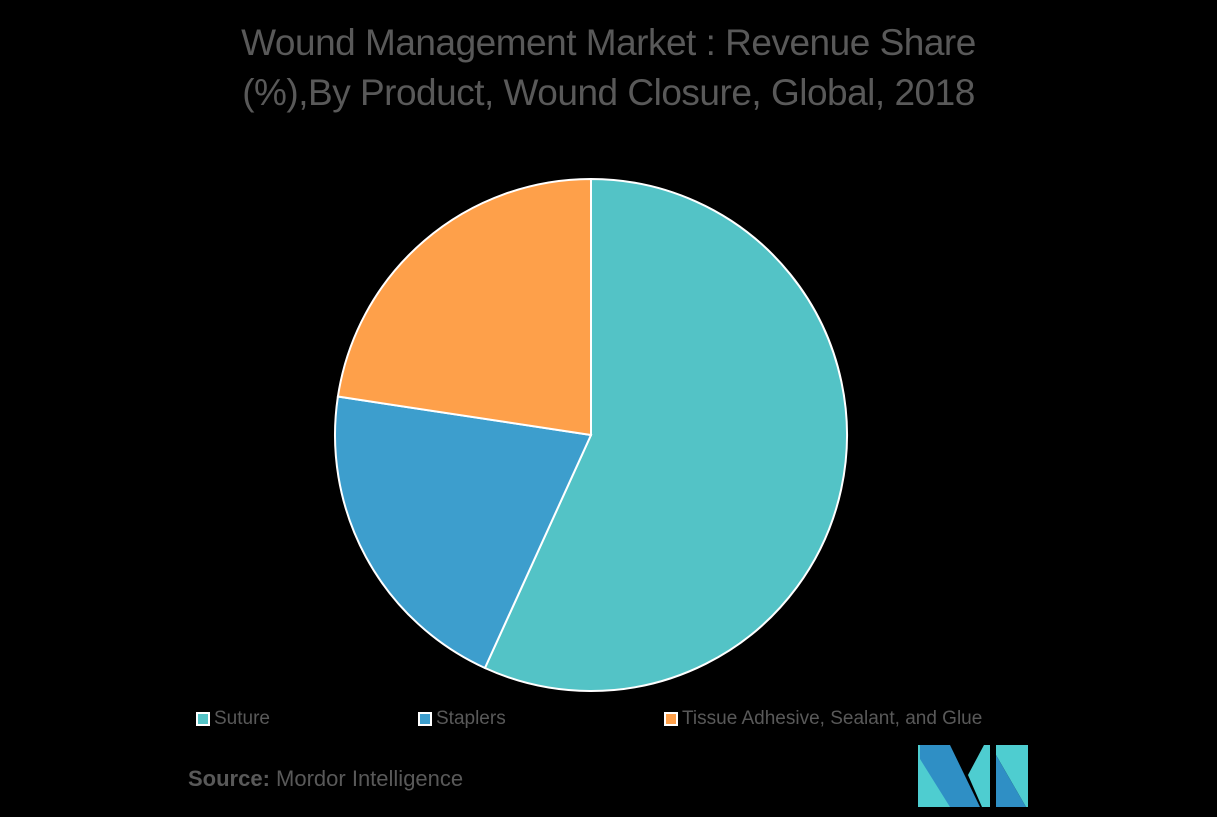  I want to click on legend-label-tissue-adhesive: Tissue Adhesive, Sealant, and Glue, so click(832, 718).